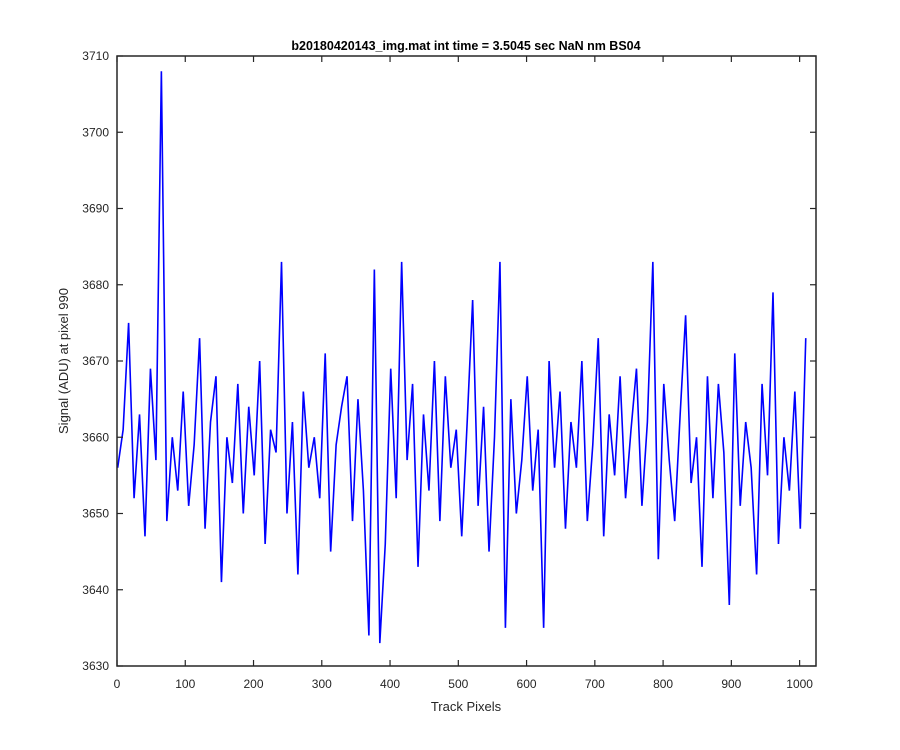 The width and height of the screenshot is (900, 750). I want to click on y-tick-label: 3690, so click(95, 209).